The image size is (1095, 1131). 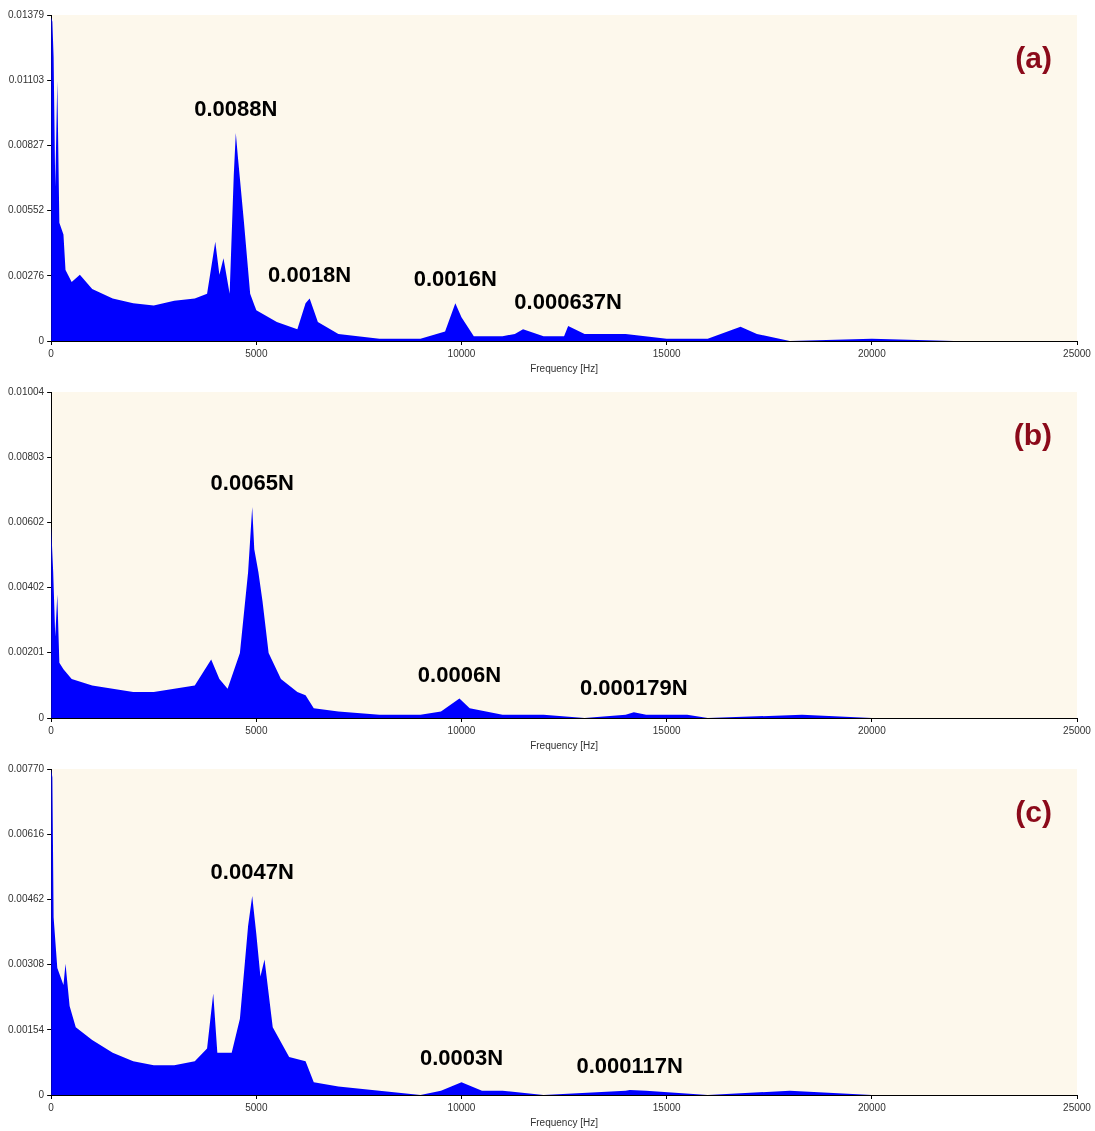 What do you see at coordinates (26, 587) in the screenshot?
I see `y-tick-label: 0.00402` at bounding box center [26, 587].